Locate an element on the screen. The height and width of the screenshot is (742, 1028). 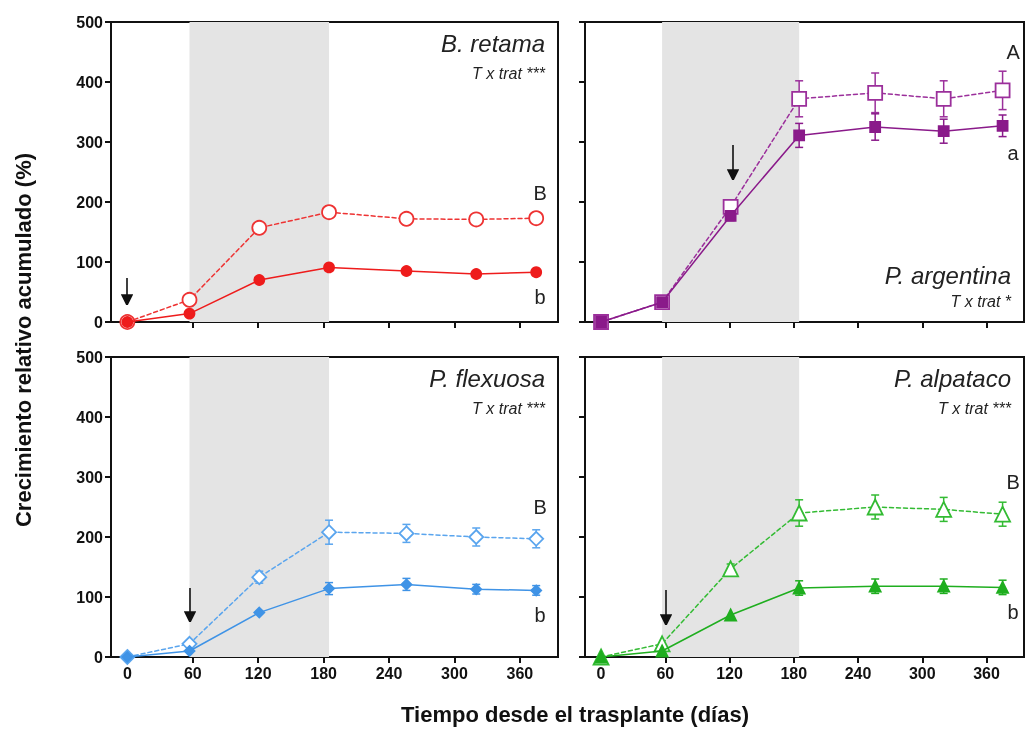
annotation: A is located at coordinates (1013, 52).